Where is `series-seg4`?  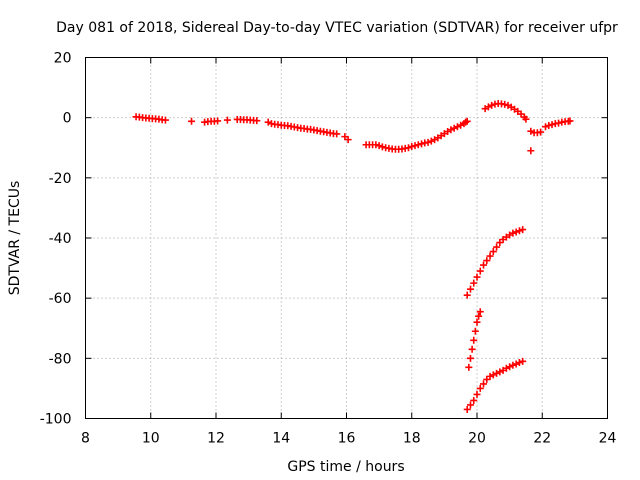
series-seg4 is located at coordinates (346, 138).